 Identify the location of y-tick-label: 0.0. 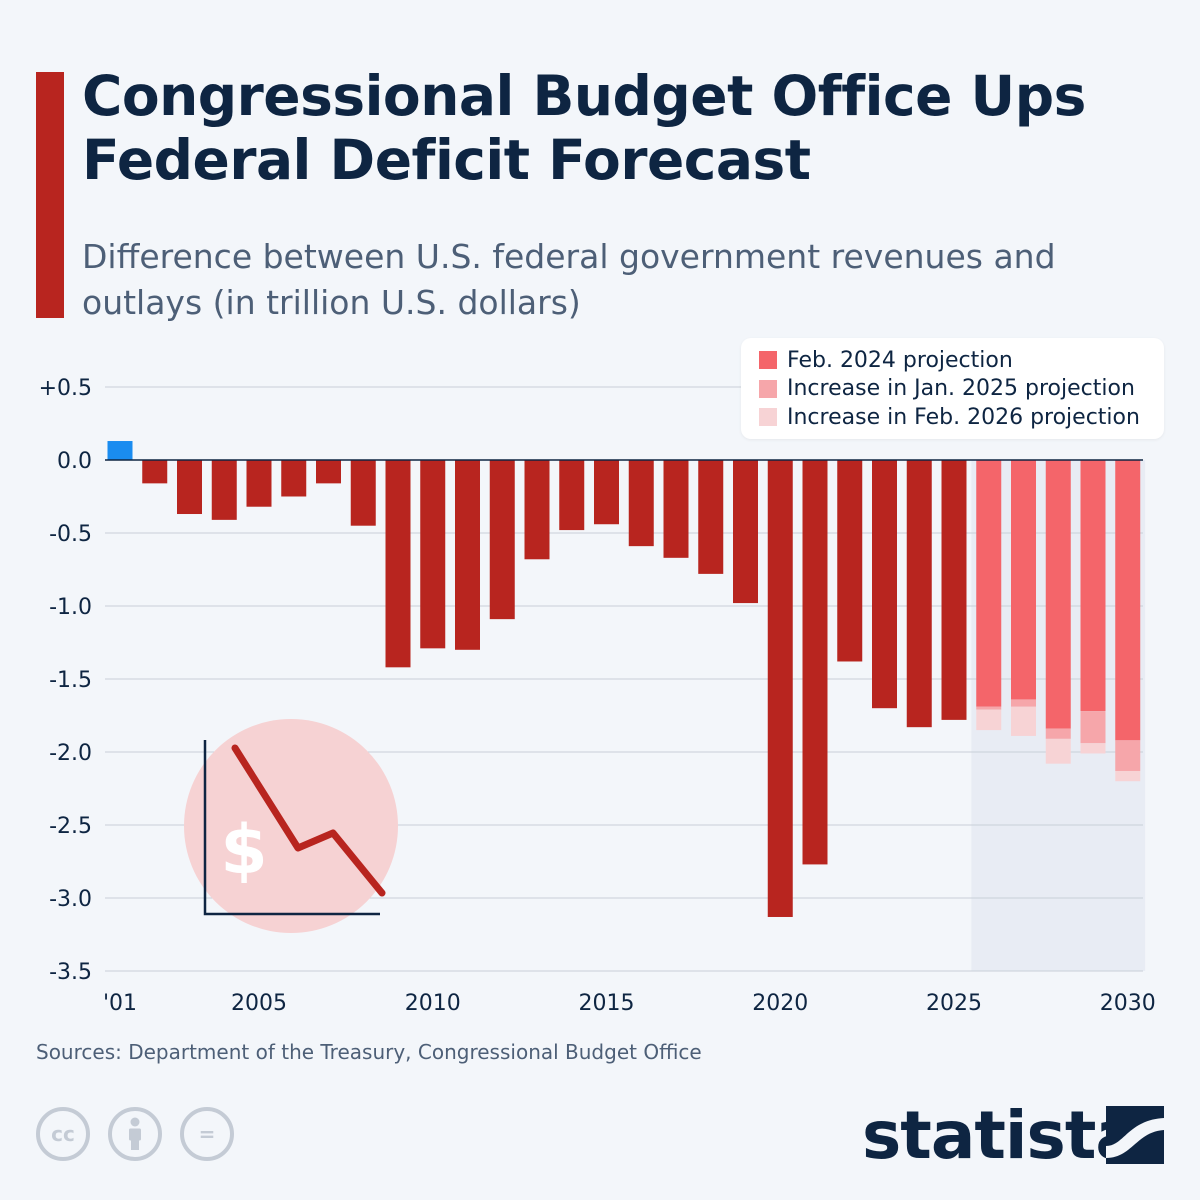
(74, 461).